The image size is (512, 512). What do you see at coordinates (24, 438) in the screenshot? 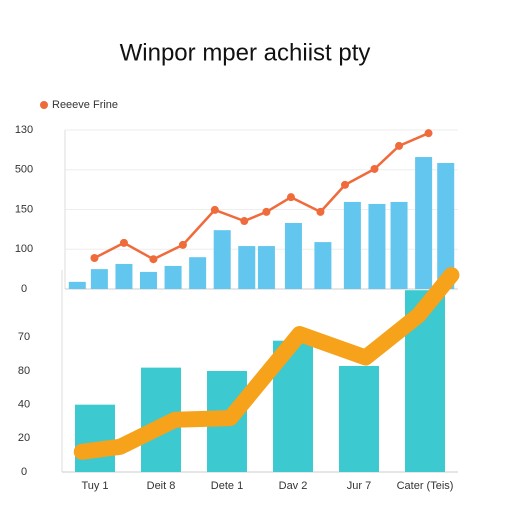
I see `y-tick-label: 20` at bounding box center [24, 438].